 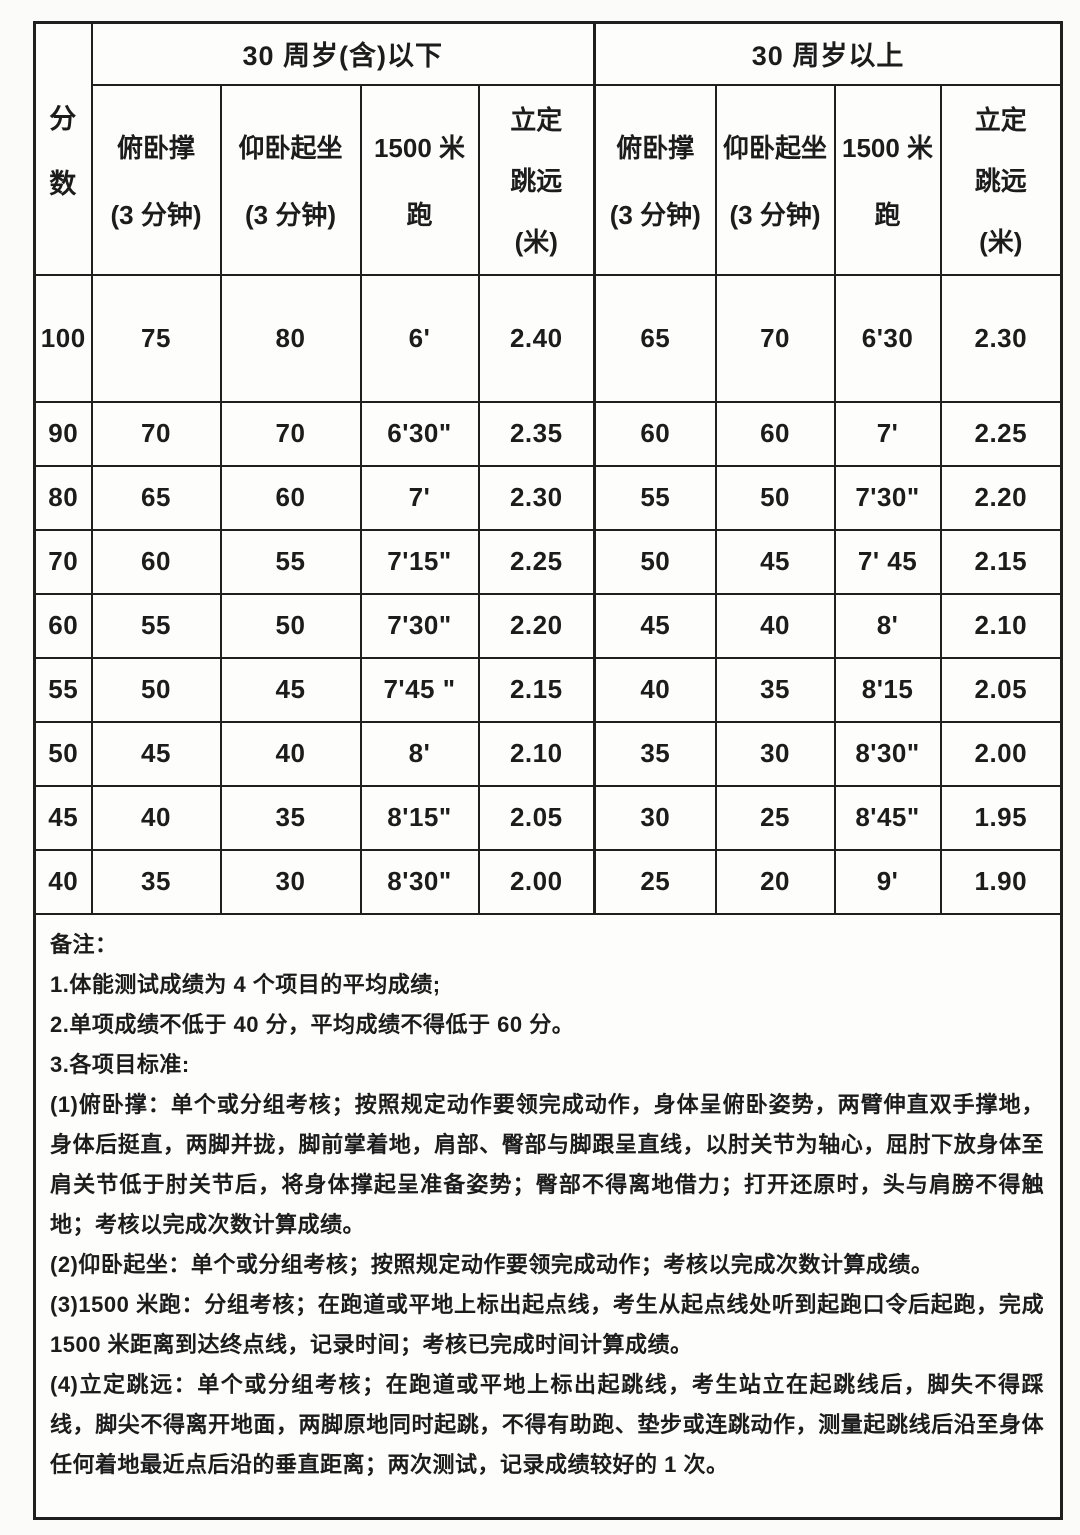 What do you see at coordinates (419, 433) in the screenshot?
I see `result-cell: 6'30"` at bounding box center [419, 433].